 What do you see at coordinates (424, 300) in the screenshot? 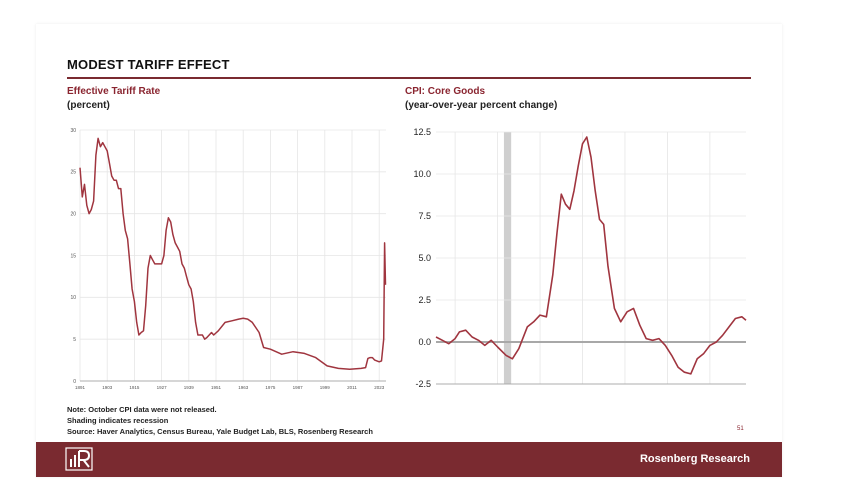
I see `y-tick-label: 2.5` at bounding box center [424, 300].